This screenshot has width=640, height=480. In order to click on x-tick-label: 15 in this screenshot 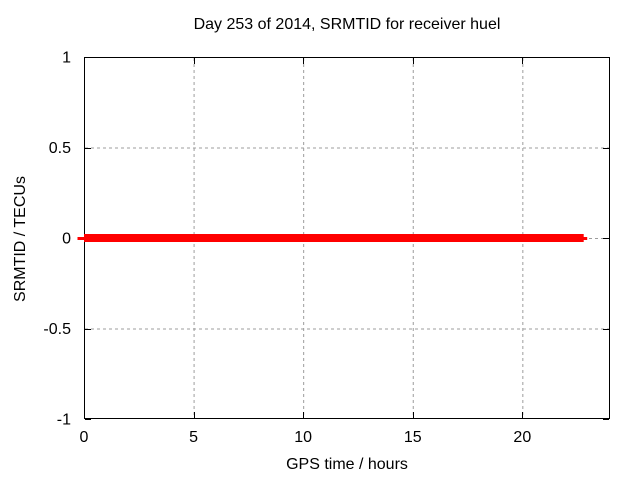, I will do `click(413, 437)`.